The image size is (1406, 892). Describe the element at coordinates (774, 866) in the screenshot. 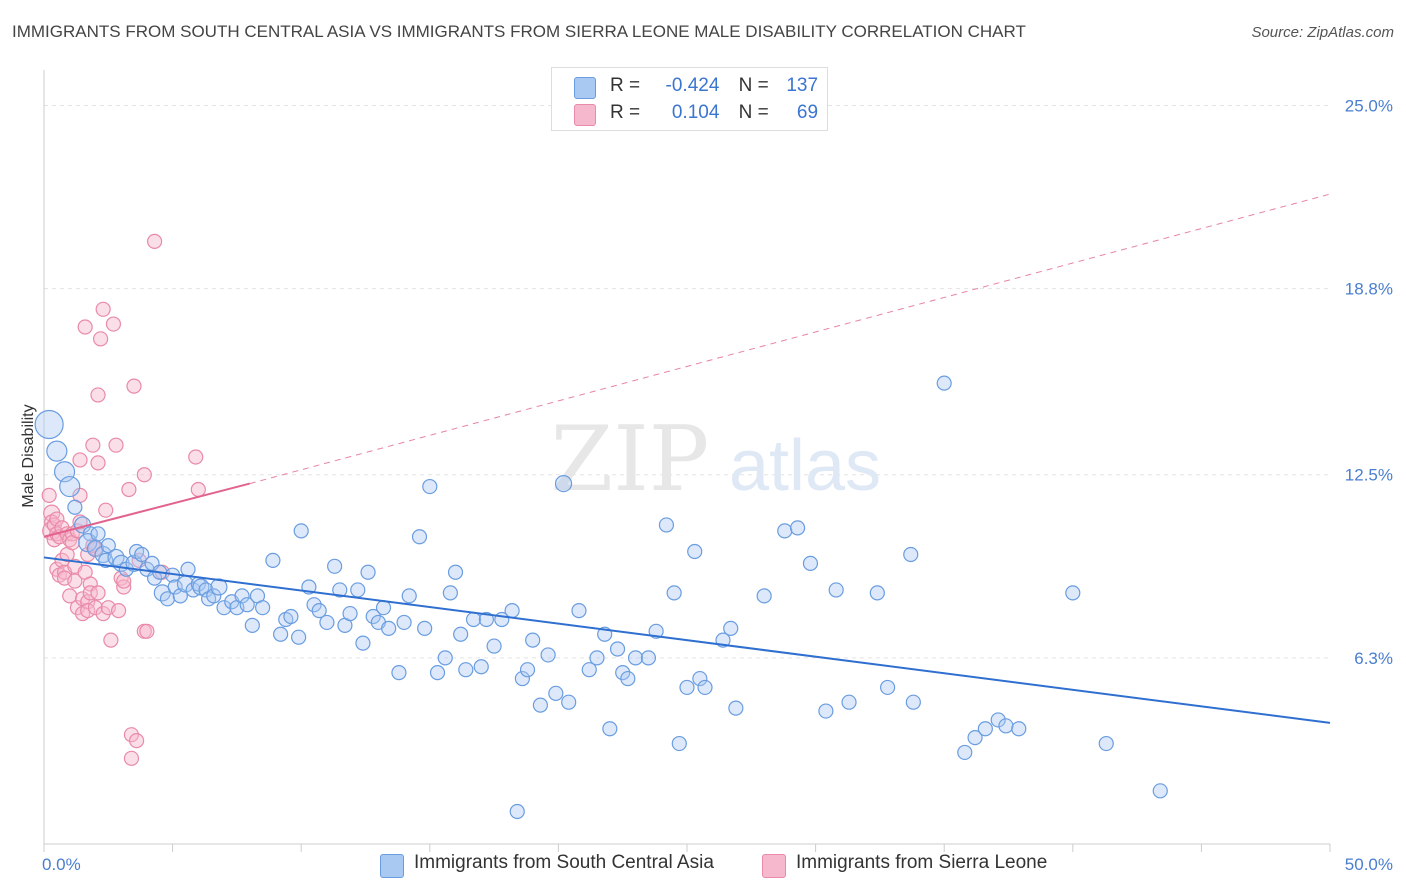

I see `bottom-legend-swatch-pink` at that location.